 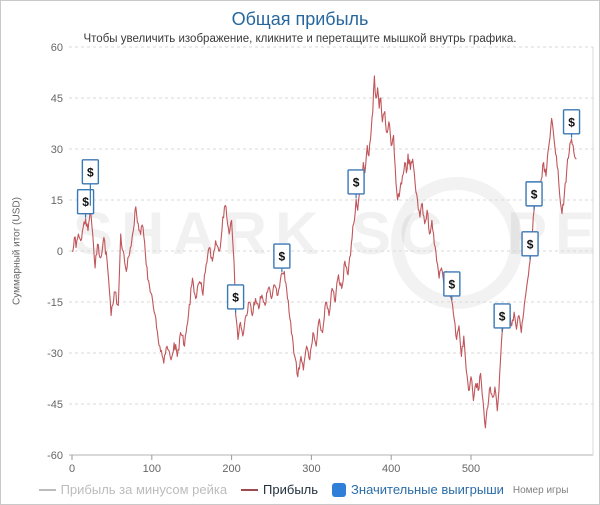 What do you see at coordinates (391, 469) in the screenshot?
I see `svg-text: 400` at bounding box center [391, 469].